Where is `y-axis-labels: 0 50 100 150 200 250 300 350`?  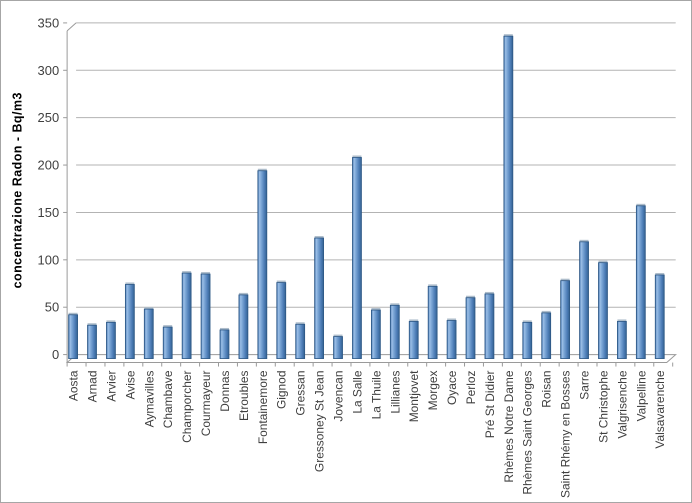 y-axis-labels: 0 50 100 150 200 250 300 350 is located at coordinates (49, 188).